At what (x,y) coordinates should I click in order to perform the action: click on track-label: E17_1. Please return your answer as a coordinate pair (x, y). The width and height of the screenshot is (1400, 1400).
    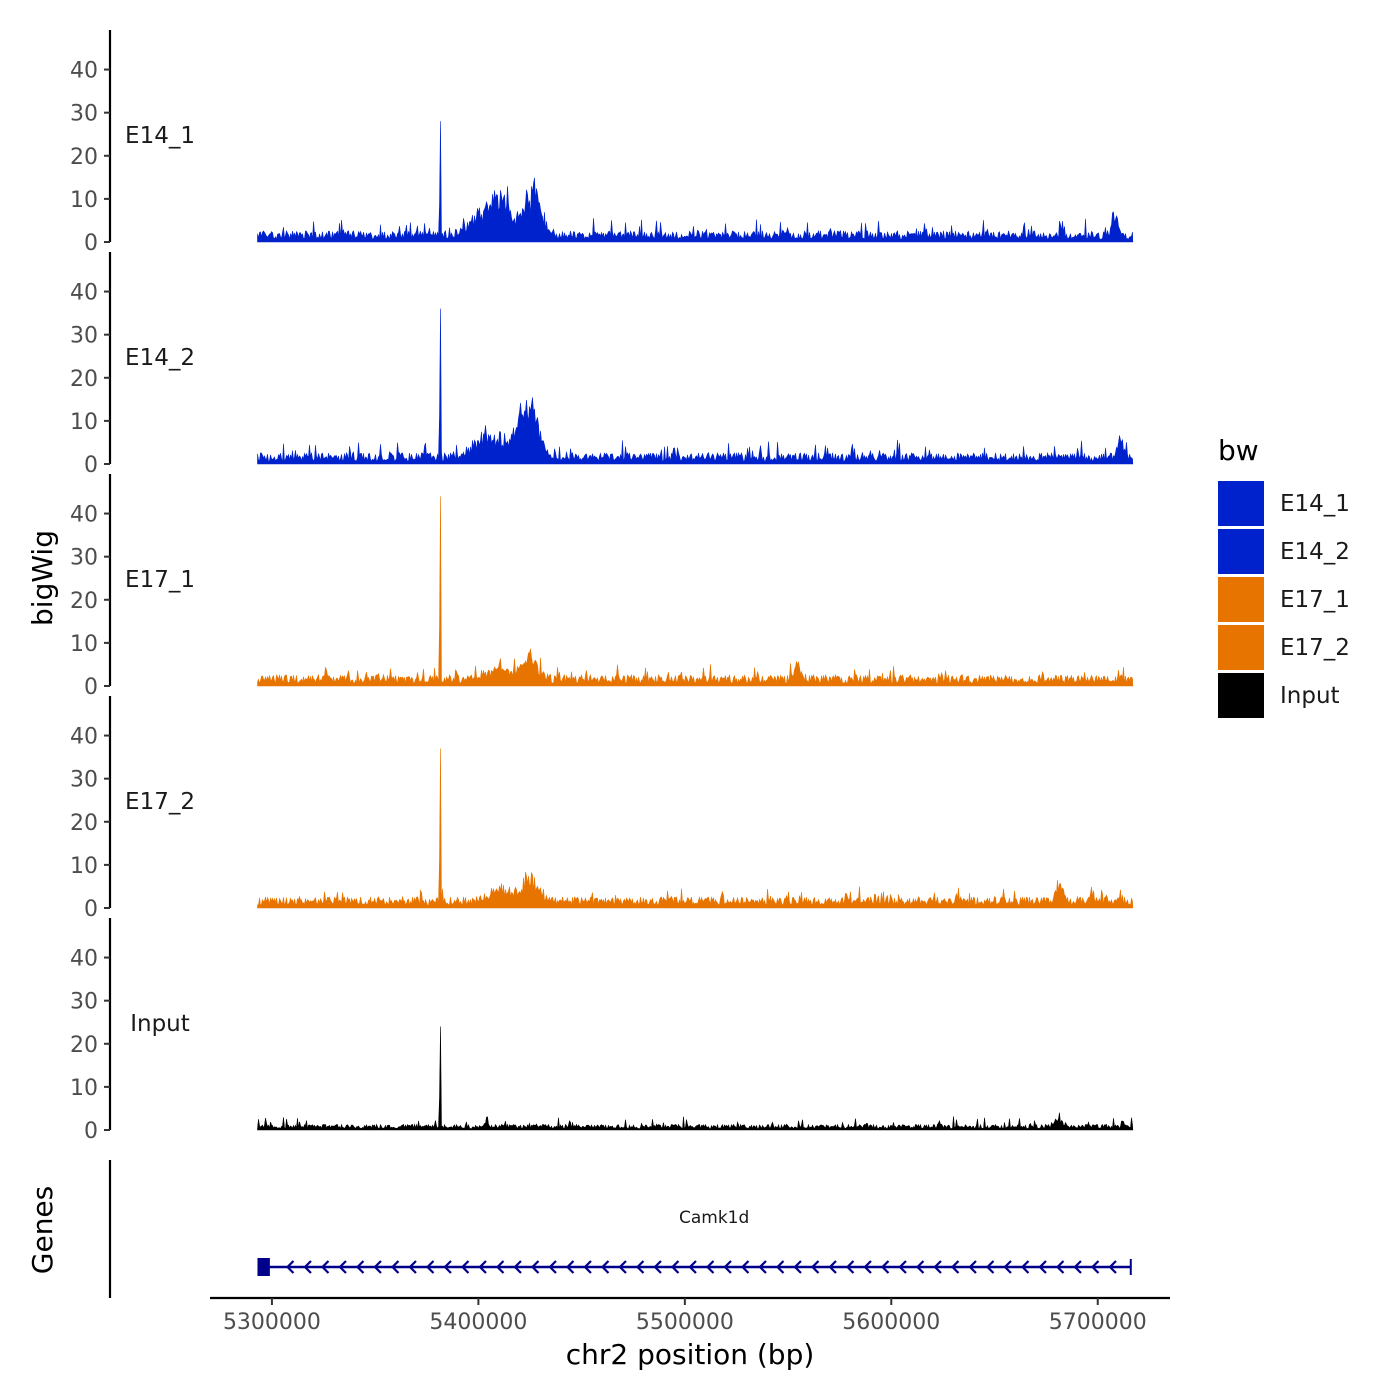
    Looking at the image, I should click on (160, 580).